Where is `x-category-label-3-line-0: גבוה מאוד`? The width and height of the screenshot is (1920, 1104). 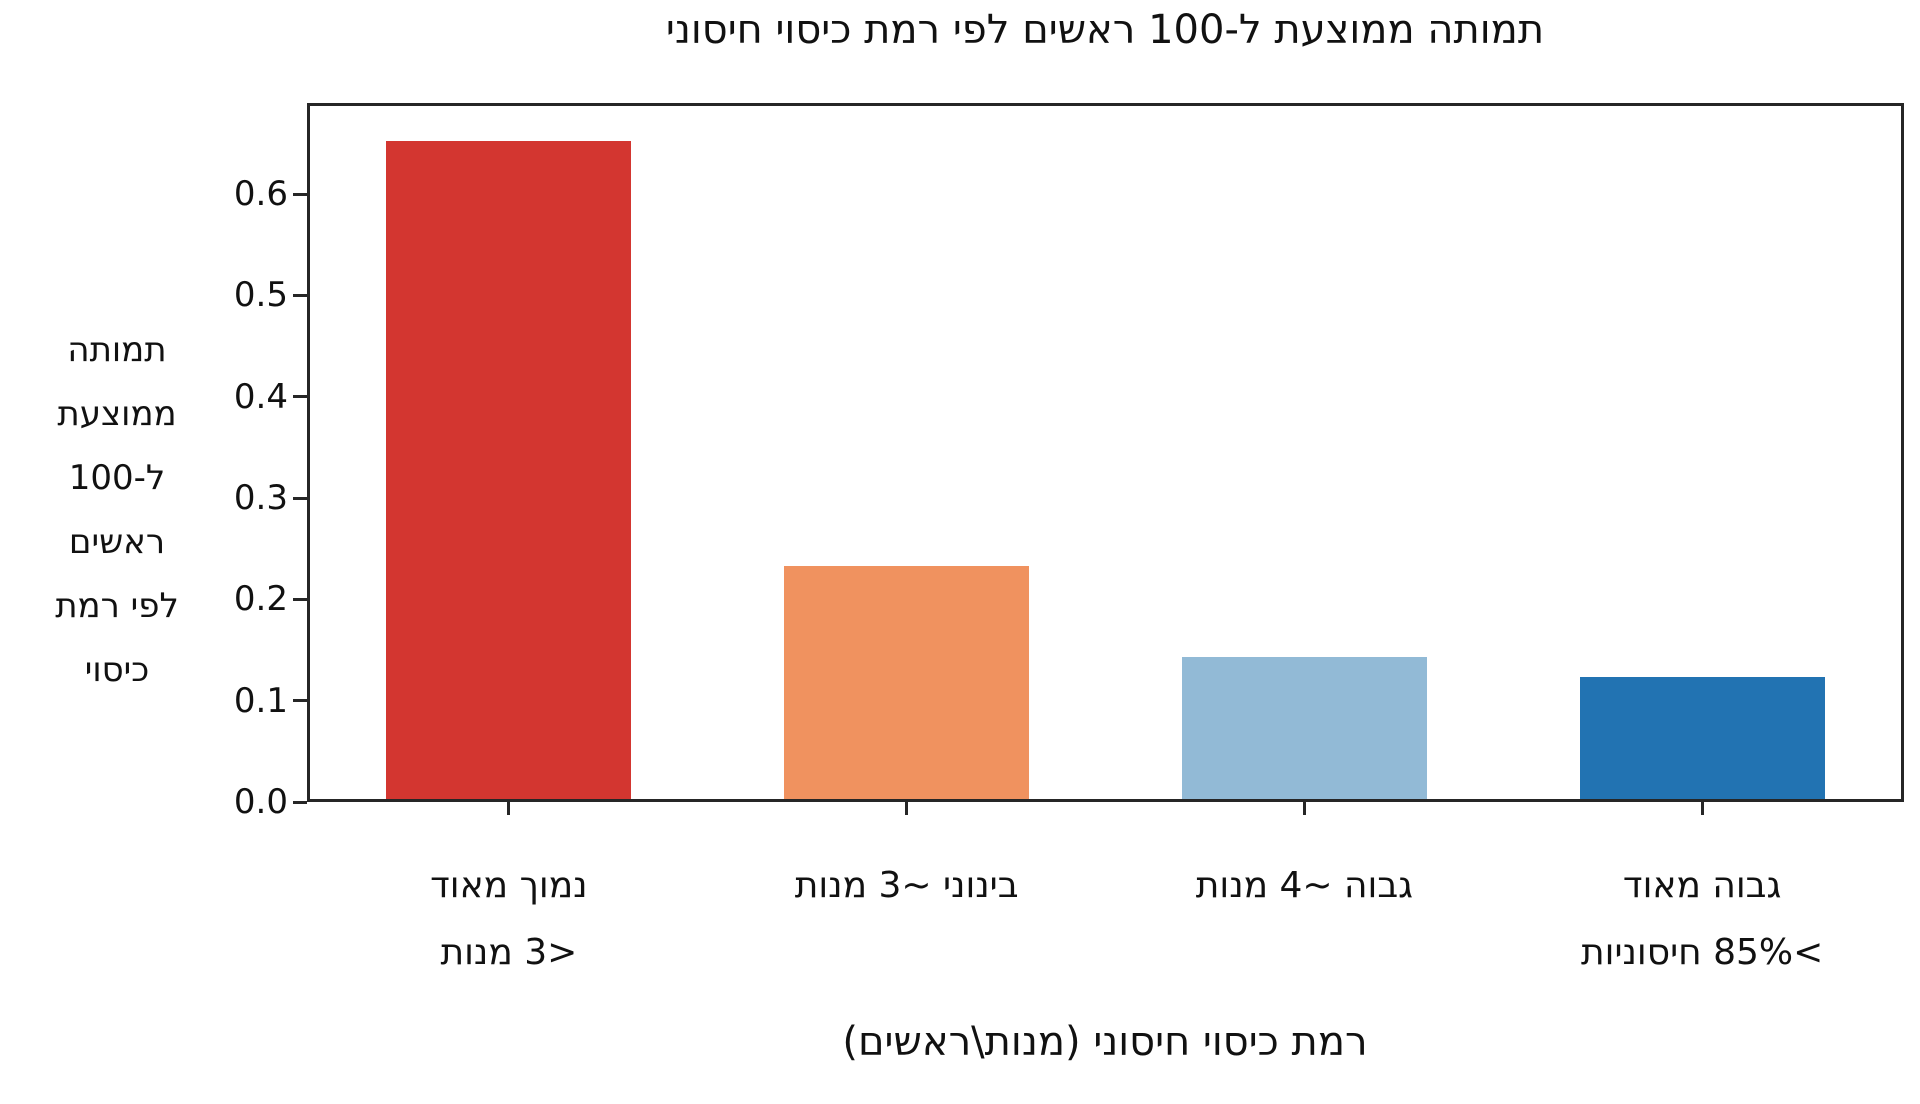 x-category-label-3-line-0: גבוה מאוד is located at coordinates (1702, 885).